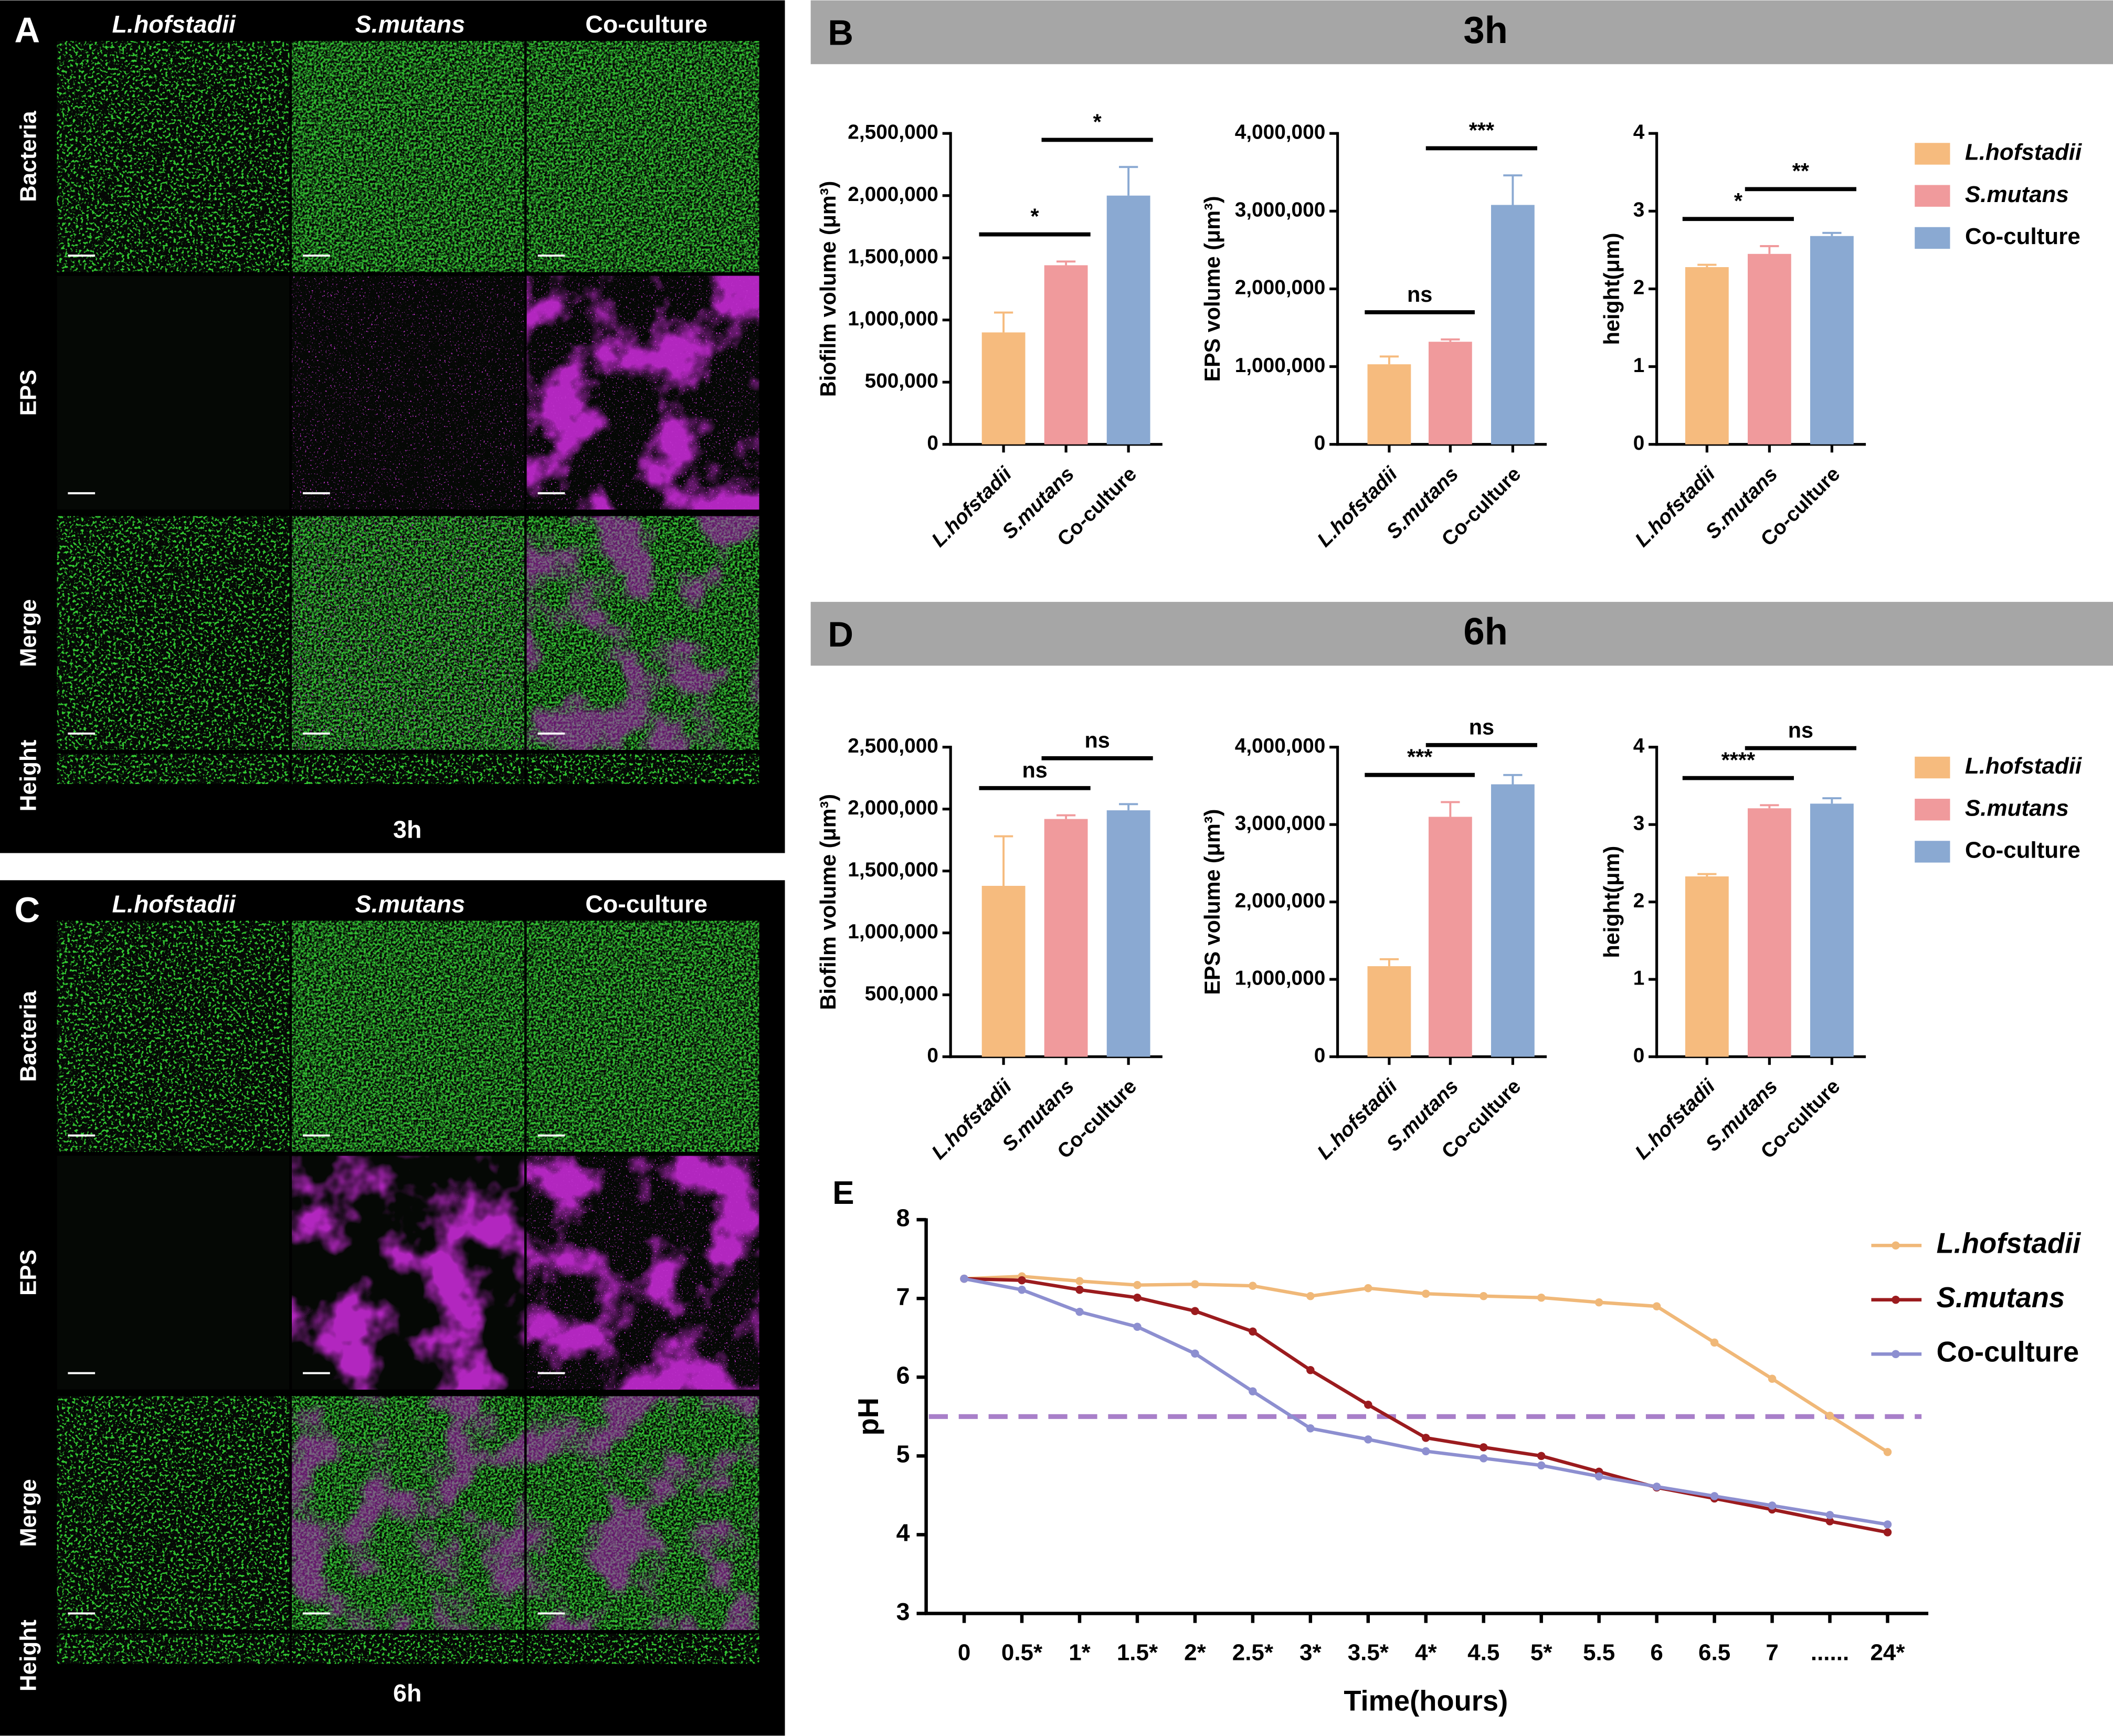 The width and height of the screenshot is (2113, 1736). I want to click on y-axis-label: Biofilm volume (μm³), so click(828, 289).